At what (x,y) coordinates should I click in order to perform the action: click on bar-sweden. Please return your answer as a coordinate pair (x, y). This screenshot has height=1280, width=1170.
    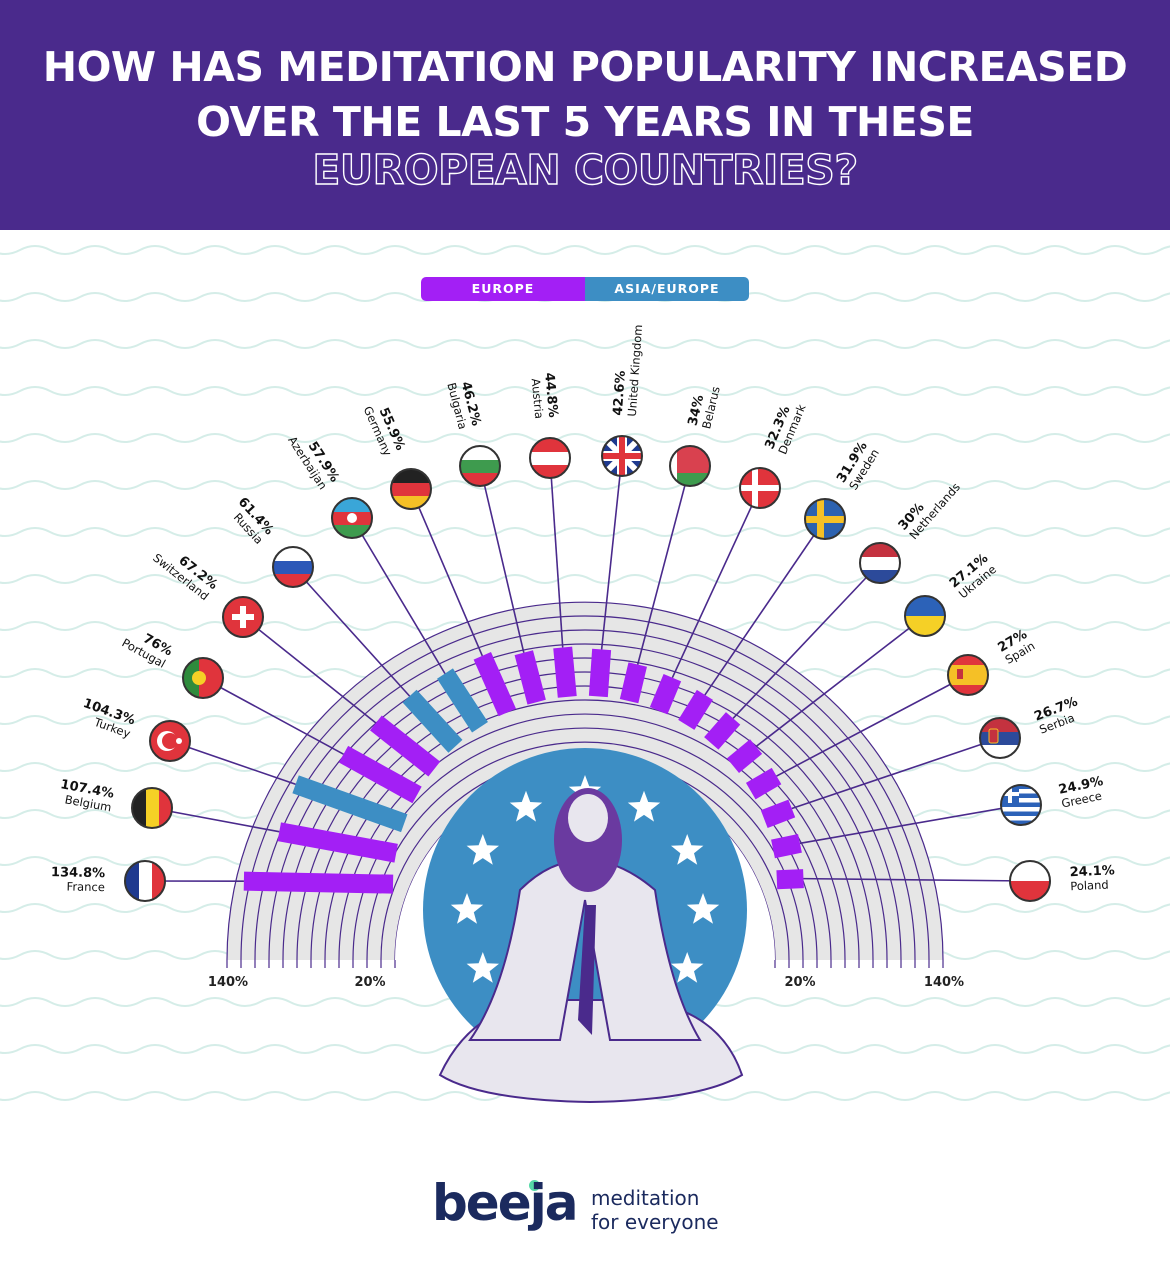
    Looking at the image, I should click on (695, 709).